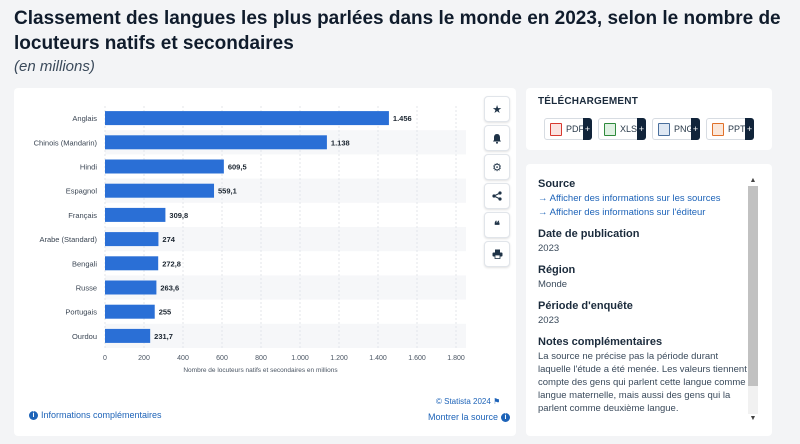 This screenshot has height=444, width=800. What do you see at coordinates (84, 263) in the screenshot?
I see `category-label: Bengali` at bounding box center [84, 263].